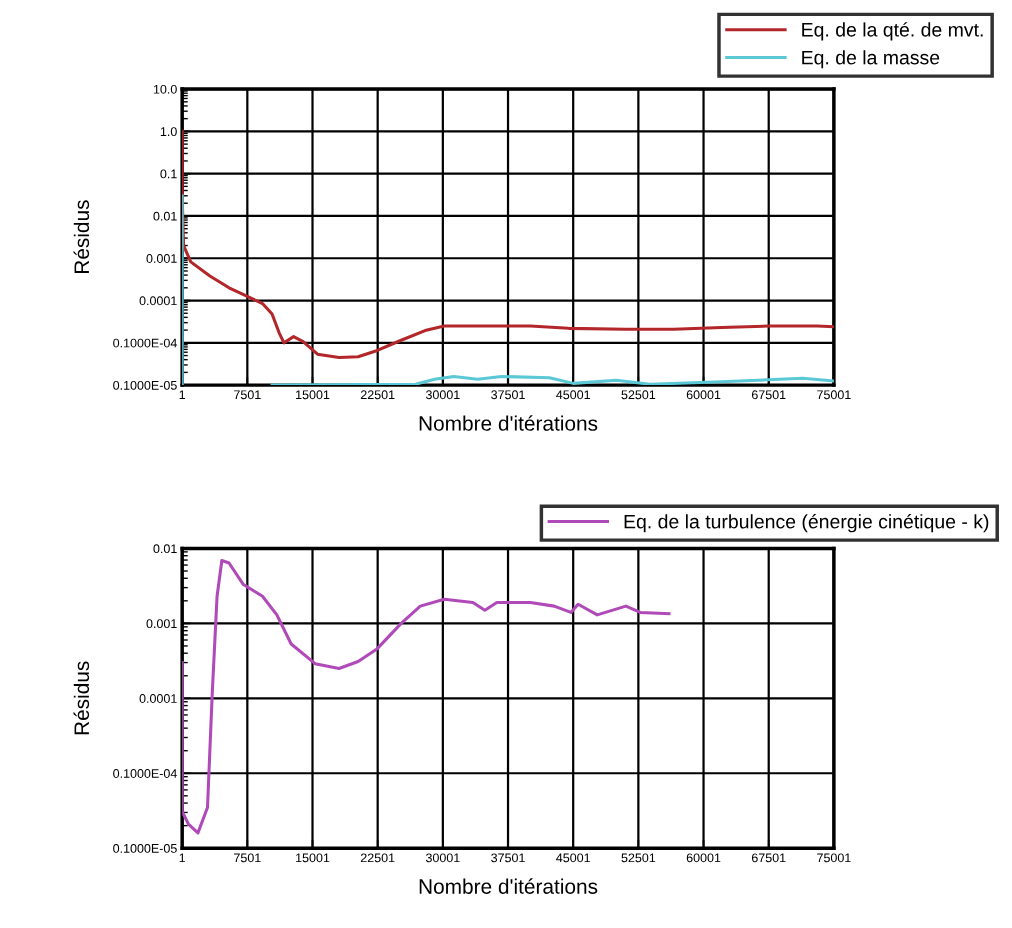 The image size is (1012, 928). What do you see at coordinates (168, 132) in the screenshot?
I see `y-tick-label: 1.0` at bounding box center [168, 132].